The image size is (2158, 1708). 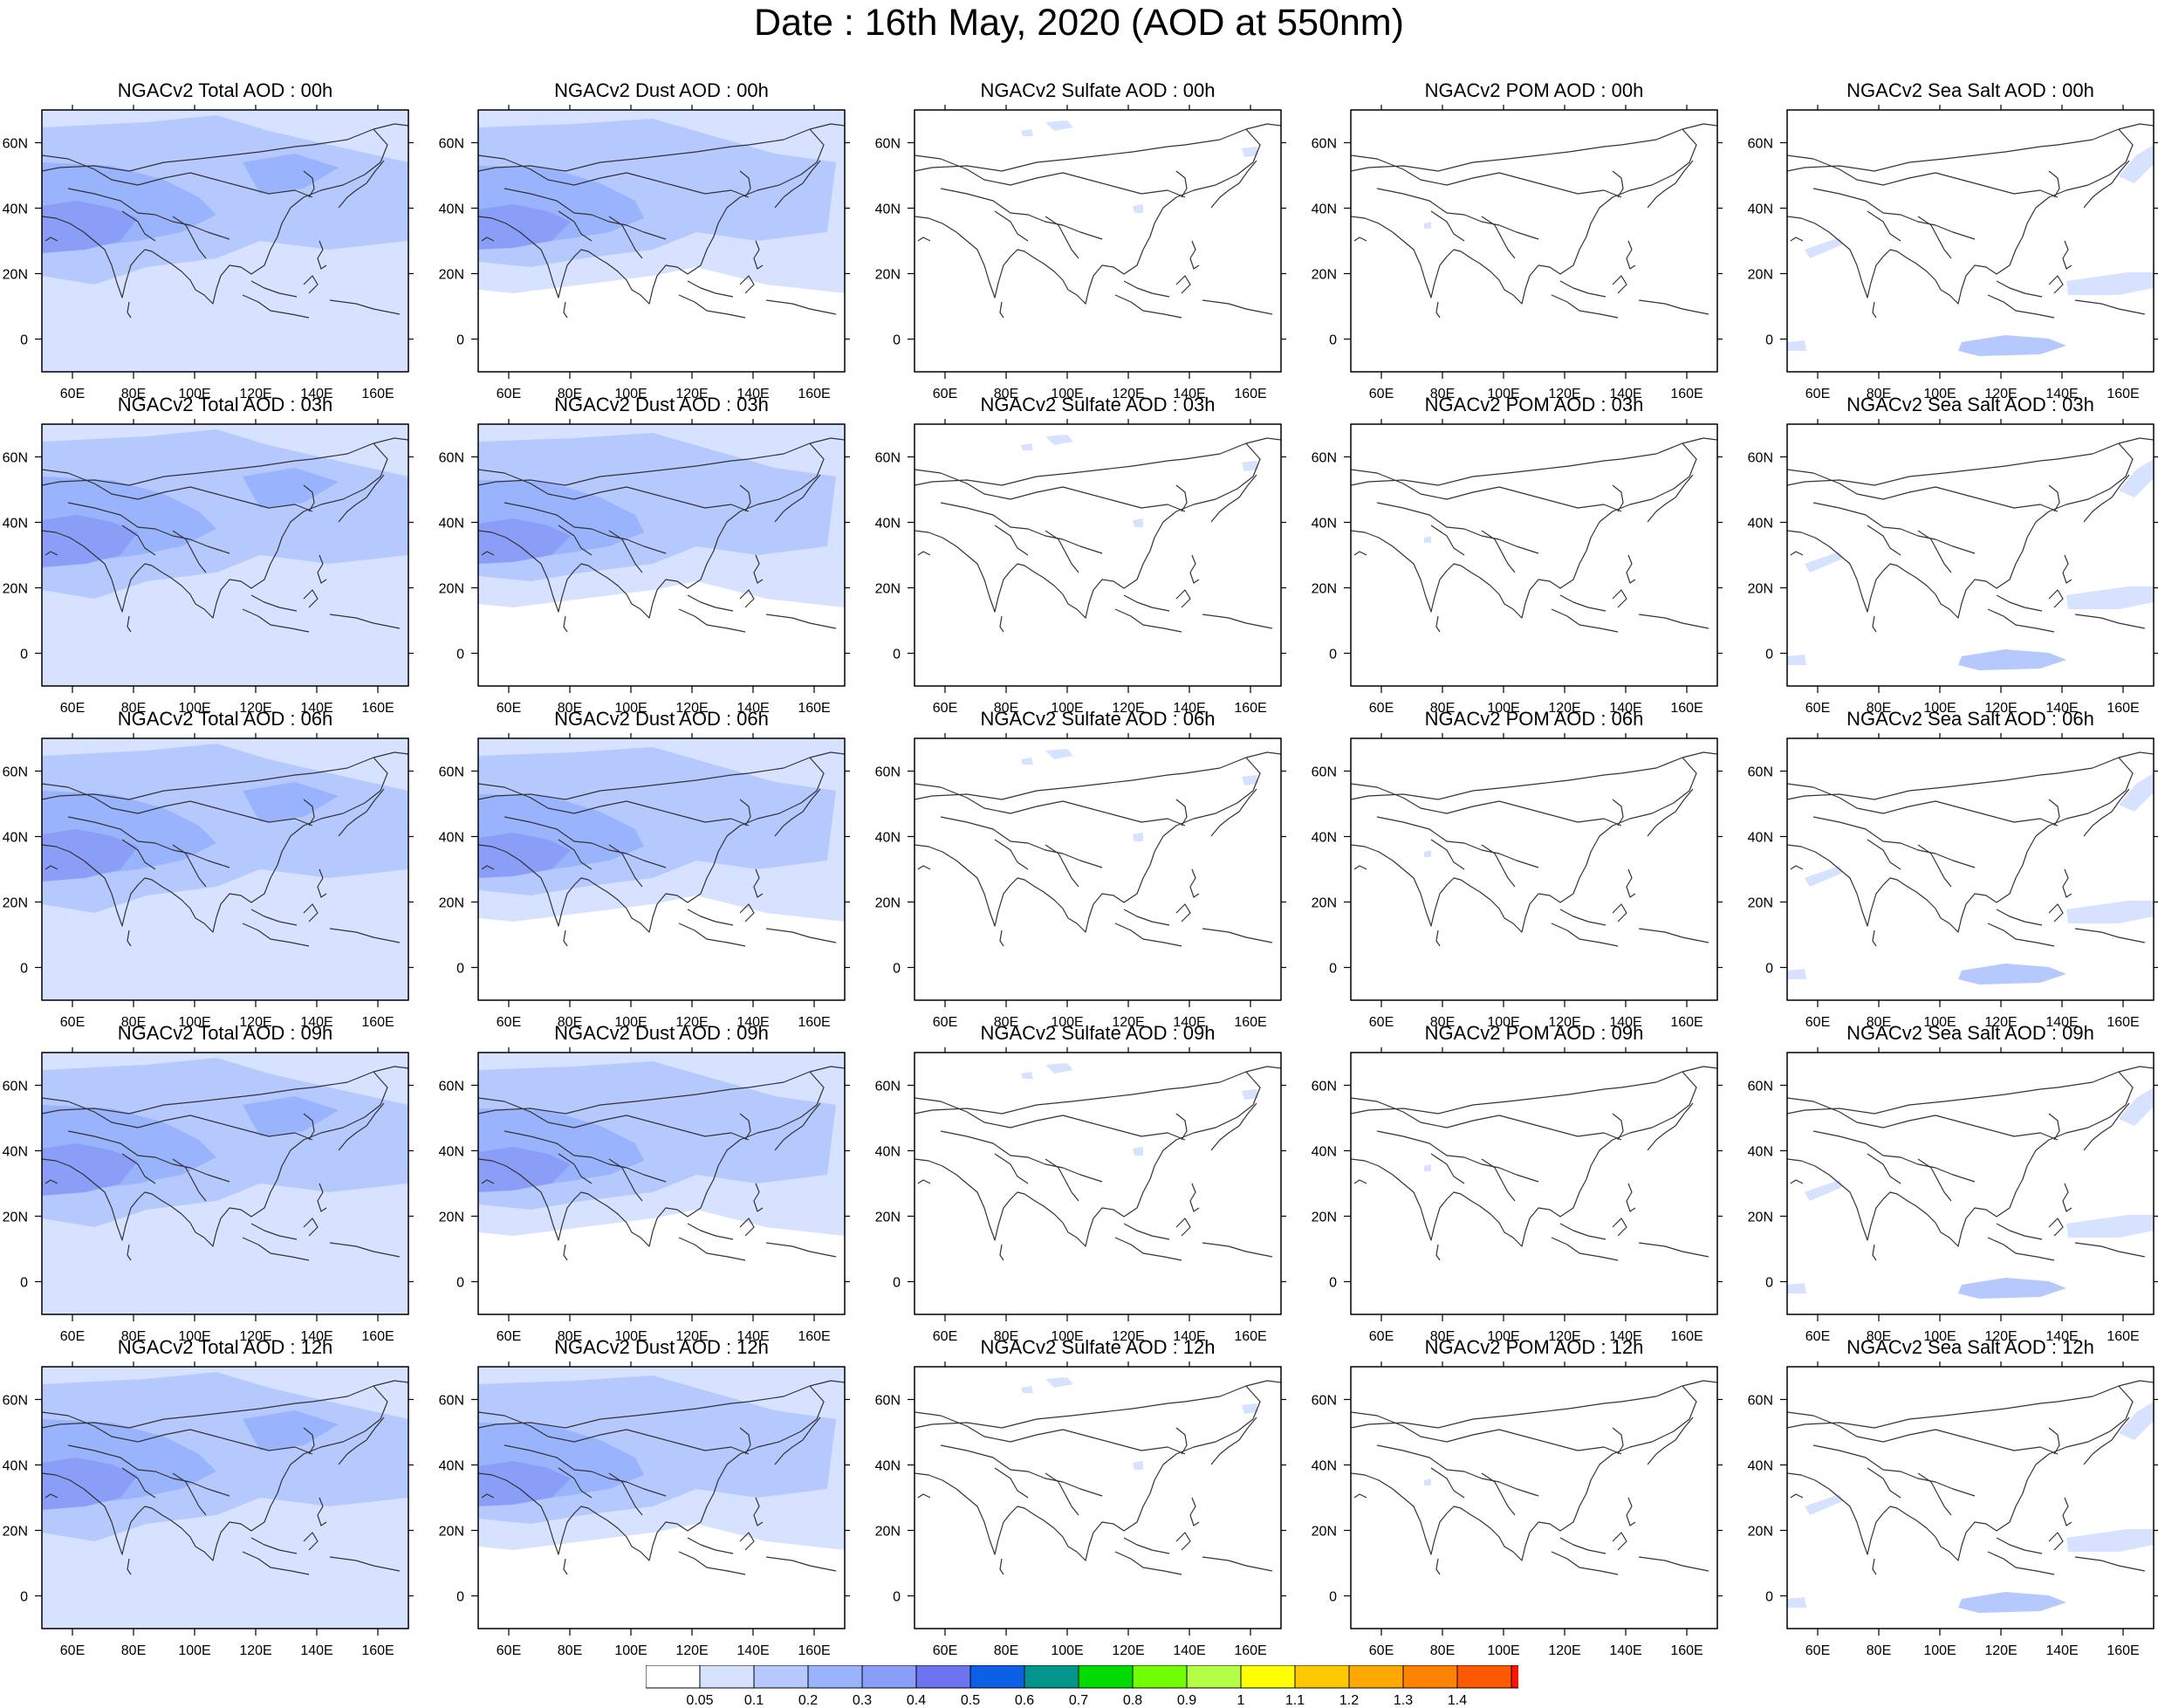 What do you see at coordinates (1214, 1677) in the screenshot?
I see `colorbar-box` at bounding box center [1214, 1677].